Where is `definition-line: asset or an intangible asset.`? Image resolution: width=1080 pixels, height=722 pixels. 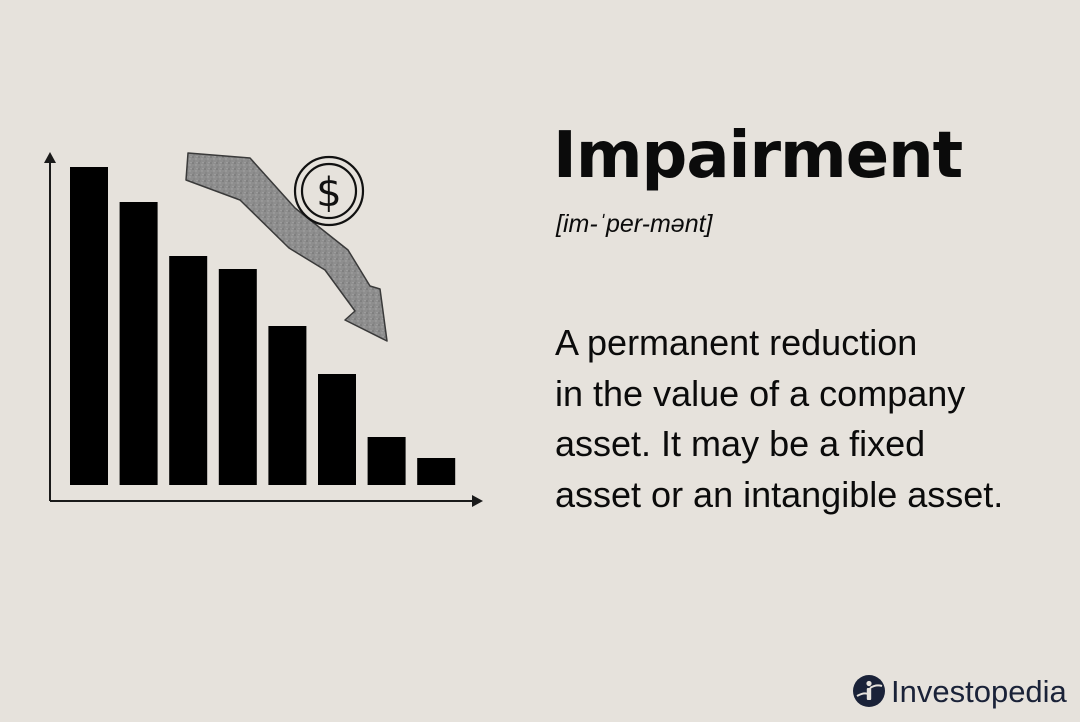 definition-line: asset or an intangible asset. is located at coordinates (779, 494).